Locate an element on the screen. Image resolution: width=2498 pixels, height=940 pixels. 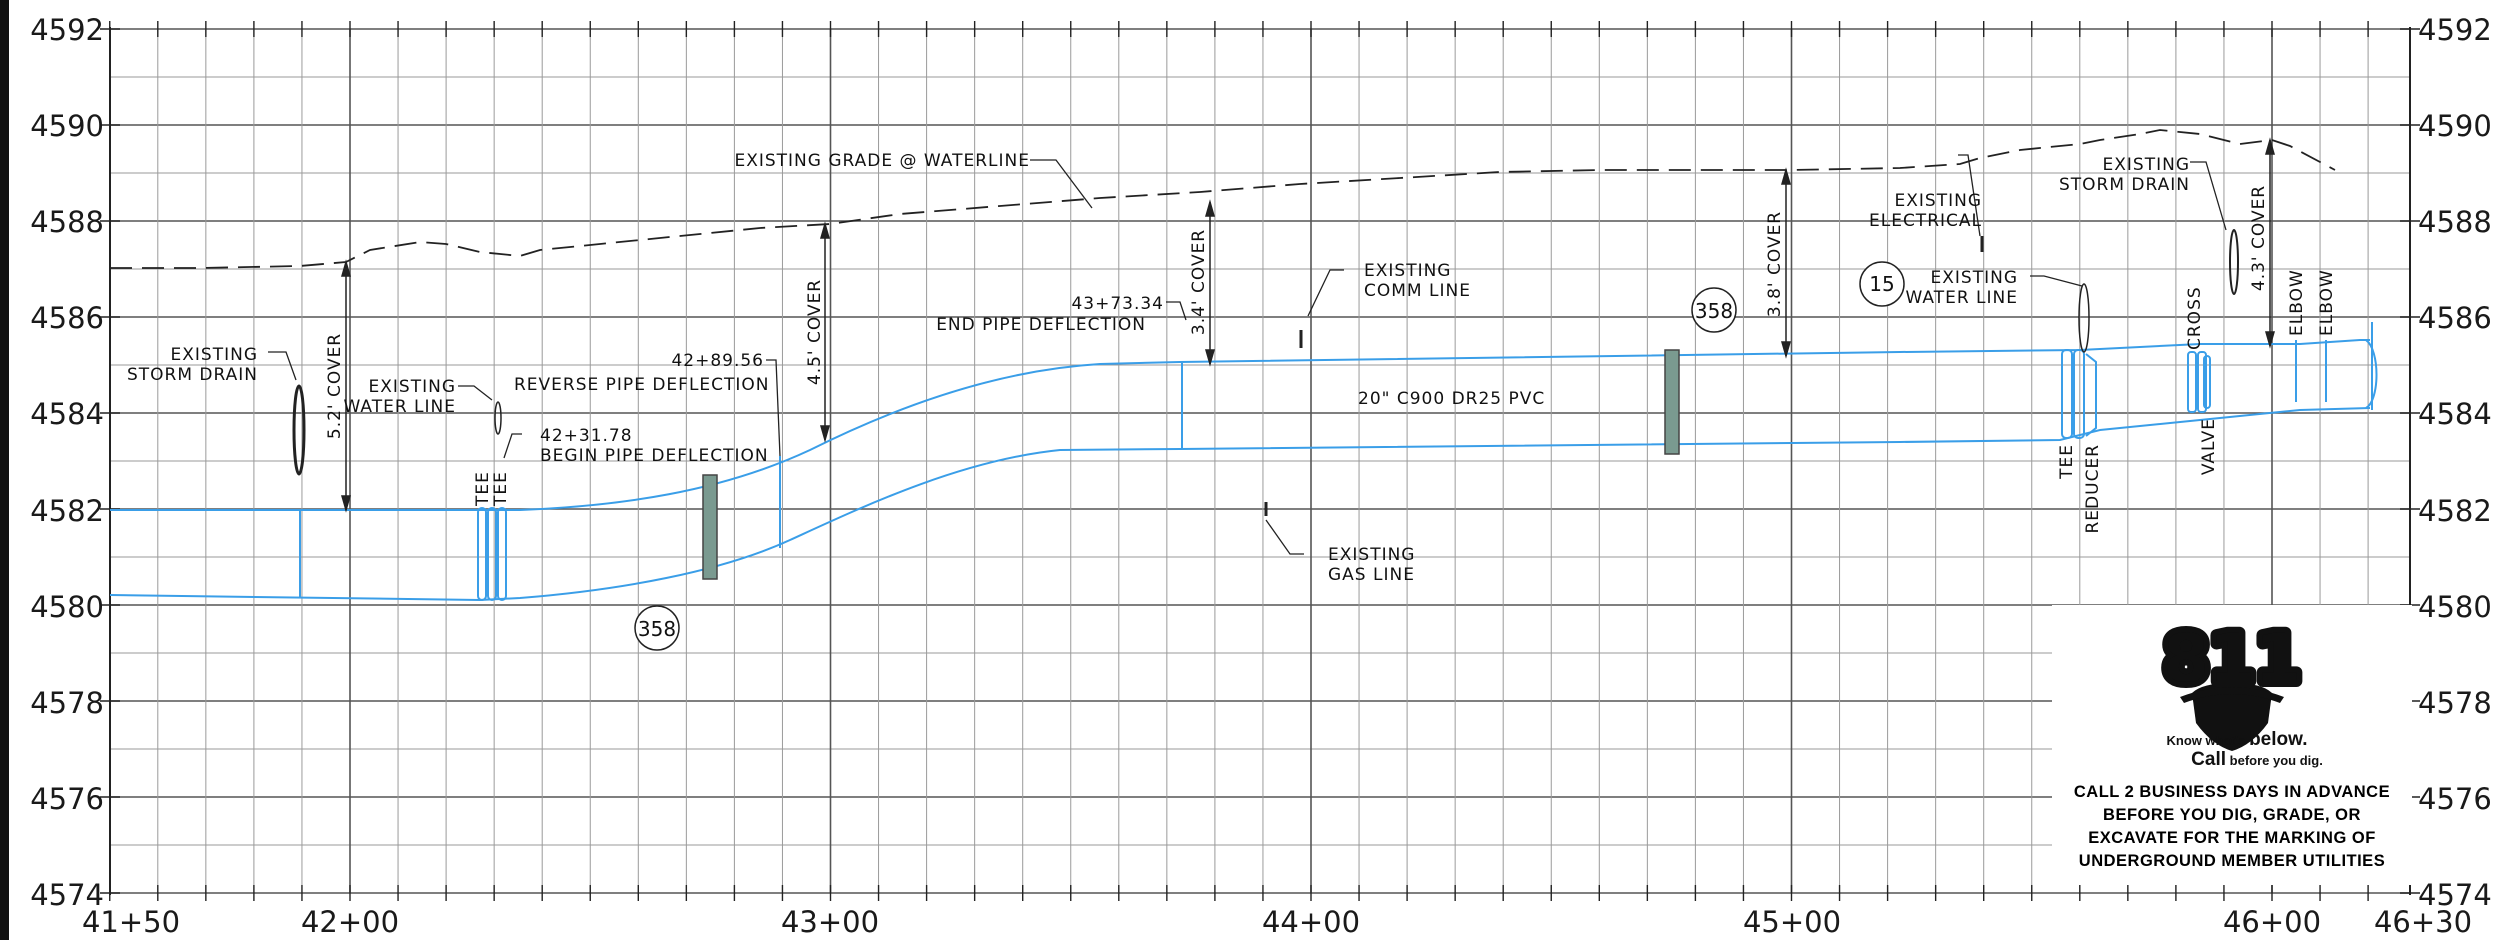
comm-line-label: EXISTING is located at coordinates (1407, 271).